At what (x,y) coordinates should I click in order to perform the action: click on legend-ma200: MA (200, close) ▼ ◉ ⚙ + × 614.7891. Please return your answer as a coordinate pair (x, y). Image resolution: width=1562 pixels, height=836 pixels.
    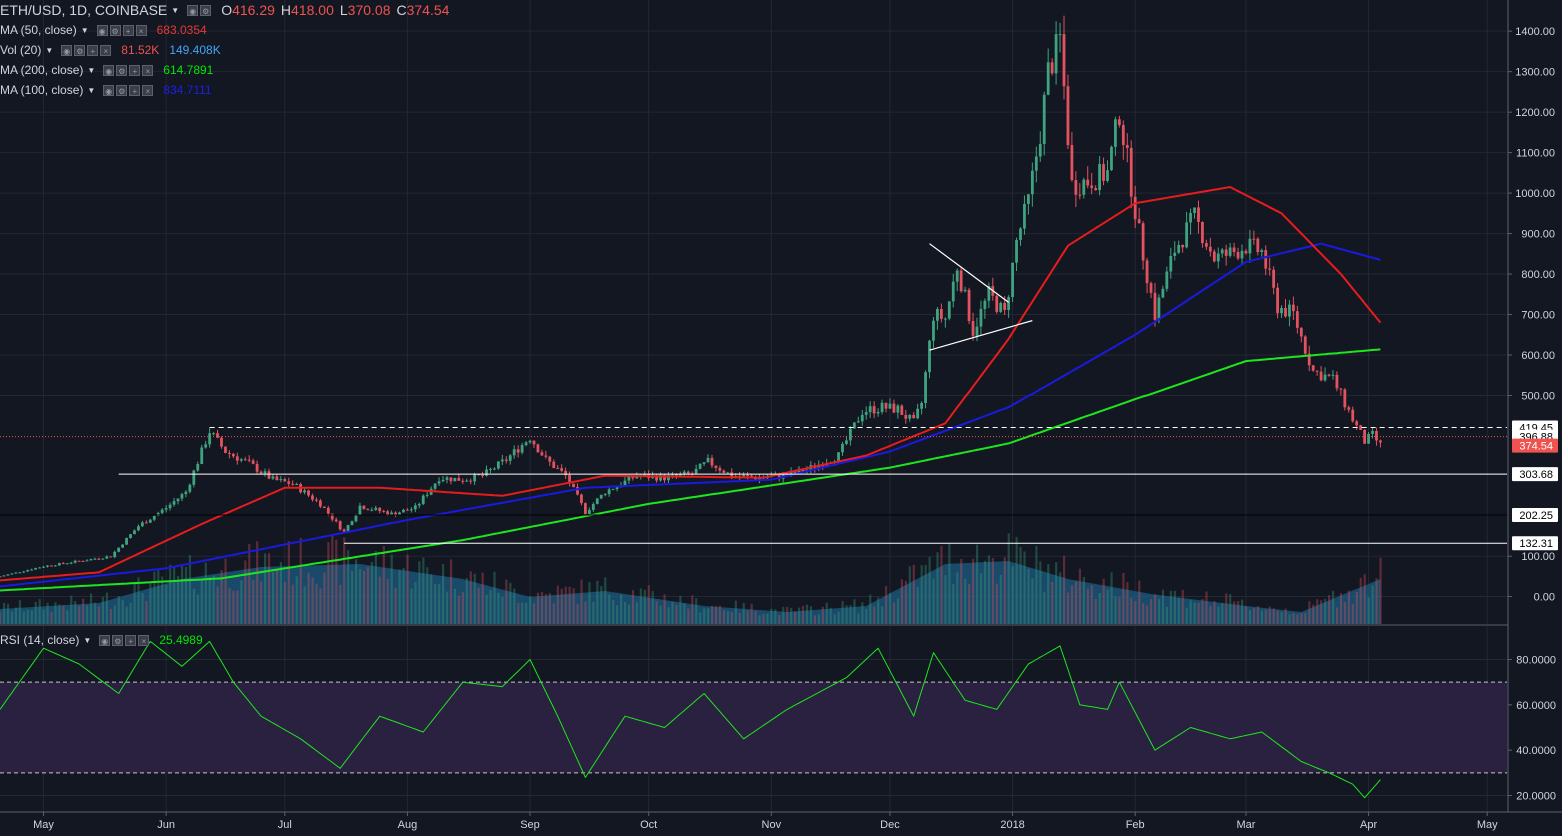
    Looking at the image, I should click on (111, 70).